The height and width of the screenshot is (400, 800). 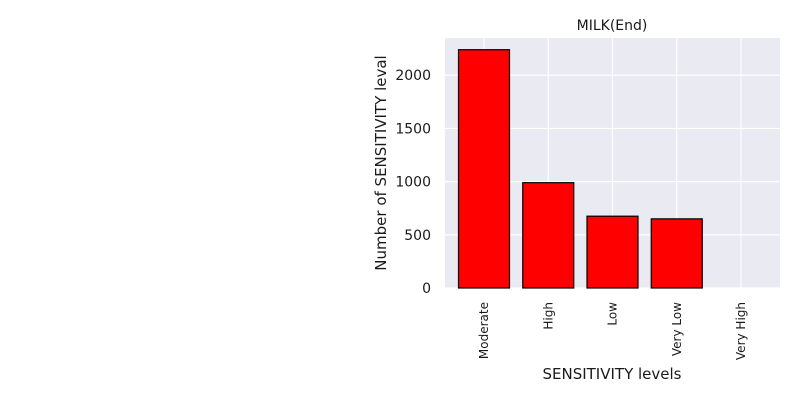 I want to click on bar-moderate, so click(x=484, y=169).